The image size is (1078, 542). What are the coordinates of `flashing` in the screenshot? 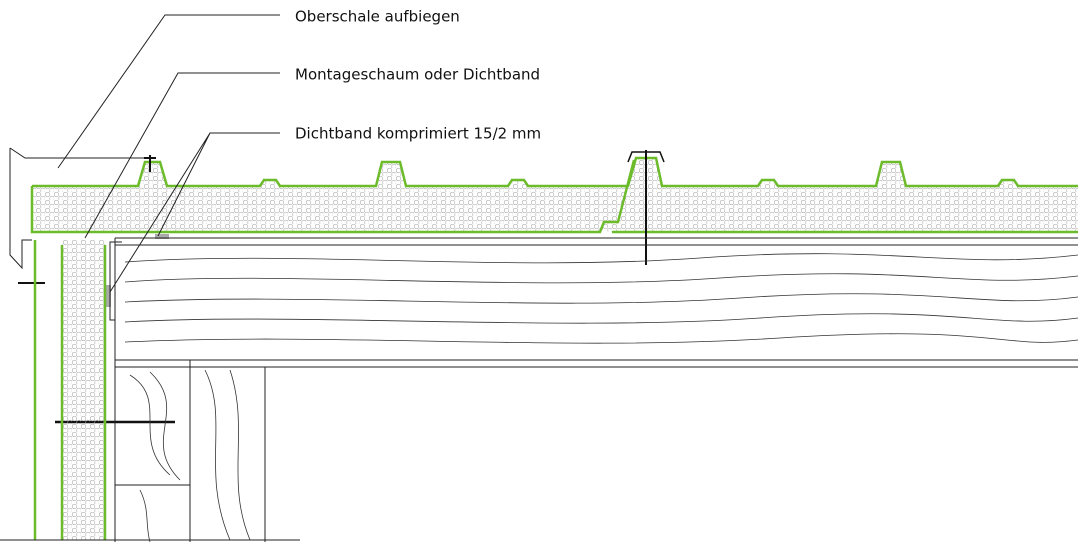 It's located at (78, 208).